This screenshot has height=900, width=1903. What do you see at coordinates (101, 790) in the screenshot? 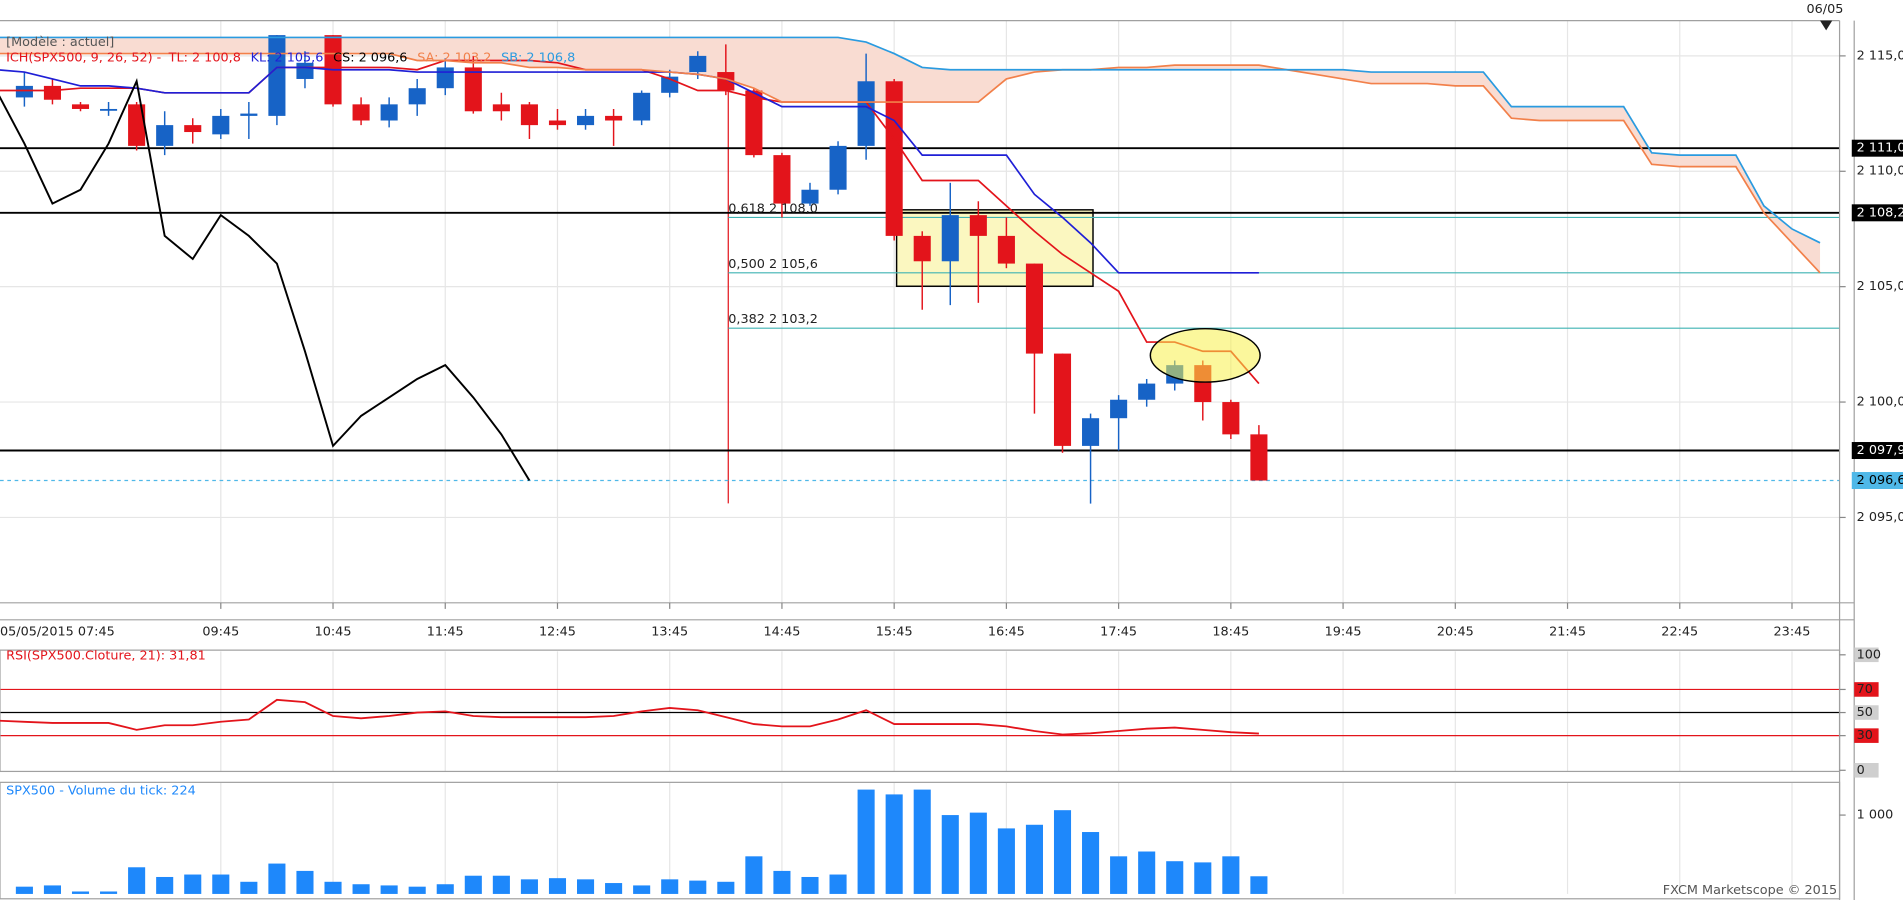
I see `panel-title: SPX500 - Volume du tick: 224` at bounding box center [101, 790].